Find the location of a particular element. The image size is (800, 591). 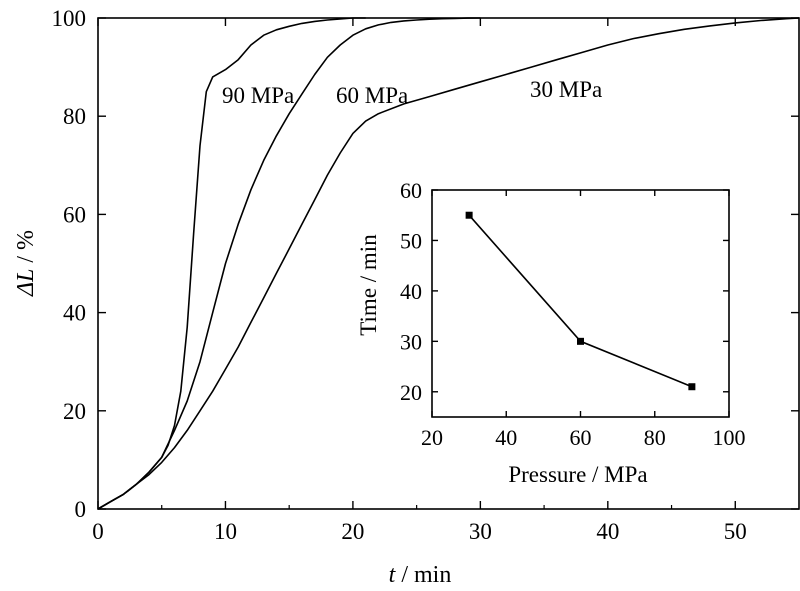

inset-series-group is located at coordinates (580, 301).